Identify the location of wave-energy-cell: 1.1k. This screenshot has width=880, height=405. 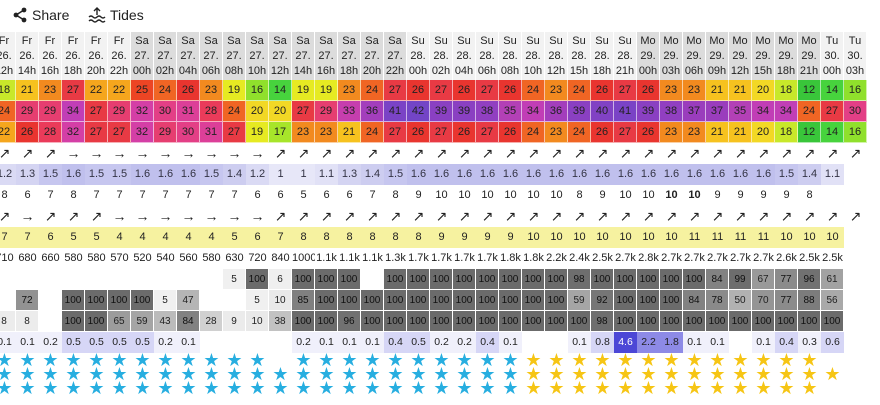
(372, 258).